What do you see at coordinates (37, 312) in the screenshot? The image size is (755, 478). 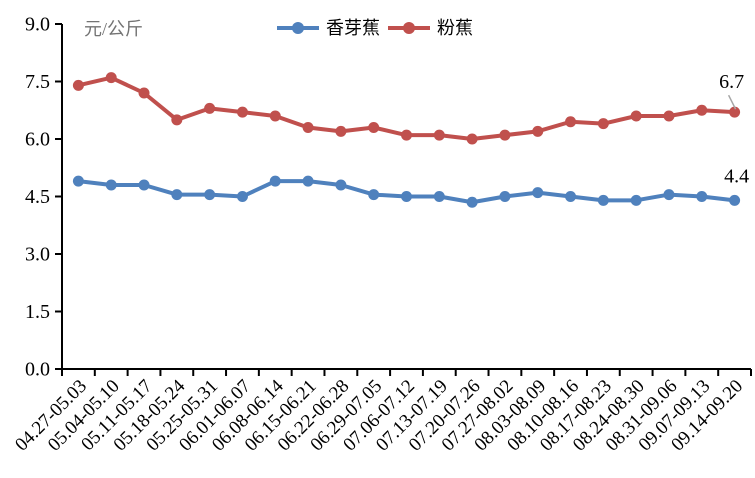 I see `y-tick-label: 1.5` at bounding box center [37, 312].